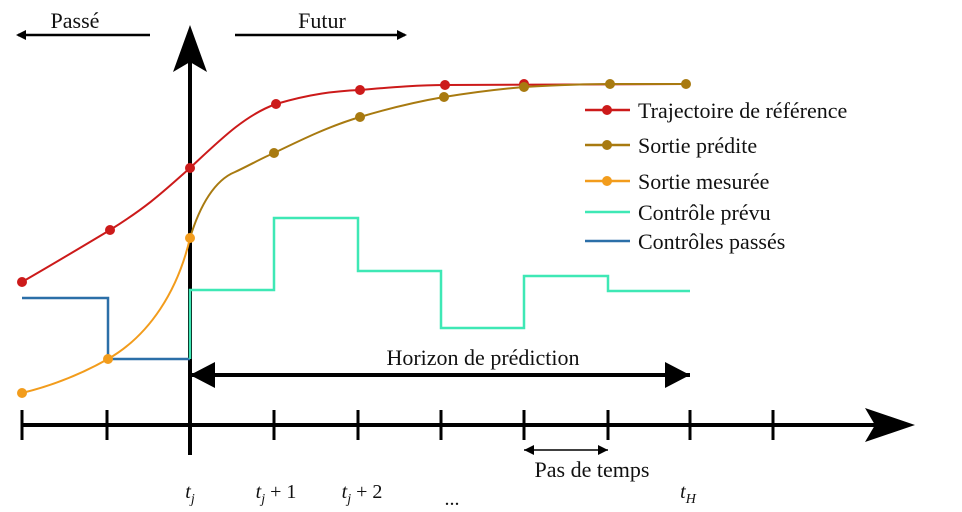 The image size is (962, 512). I want to click on step-label: Pas de temps, so click(592, 469).